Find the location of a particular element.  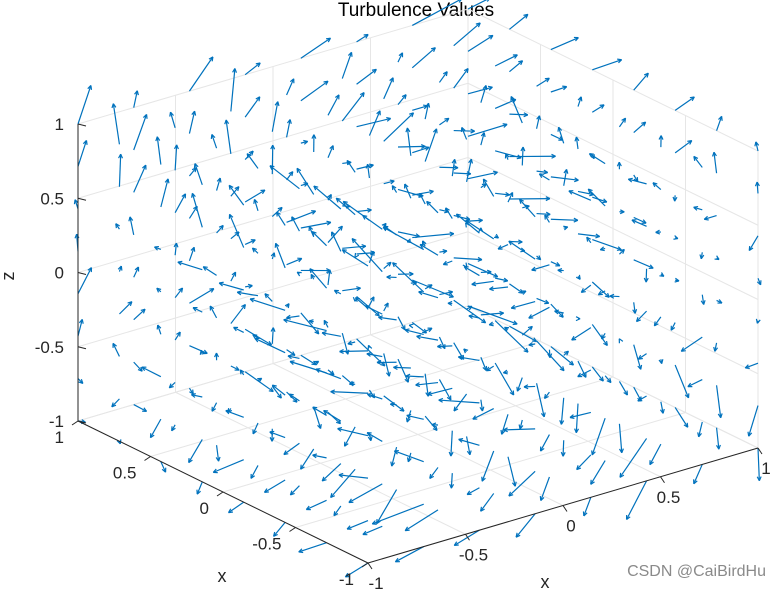

z-axis-label: z is located at coordinates (9, 276).